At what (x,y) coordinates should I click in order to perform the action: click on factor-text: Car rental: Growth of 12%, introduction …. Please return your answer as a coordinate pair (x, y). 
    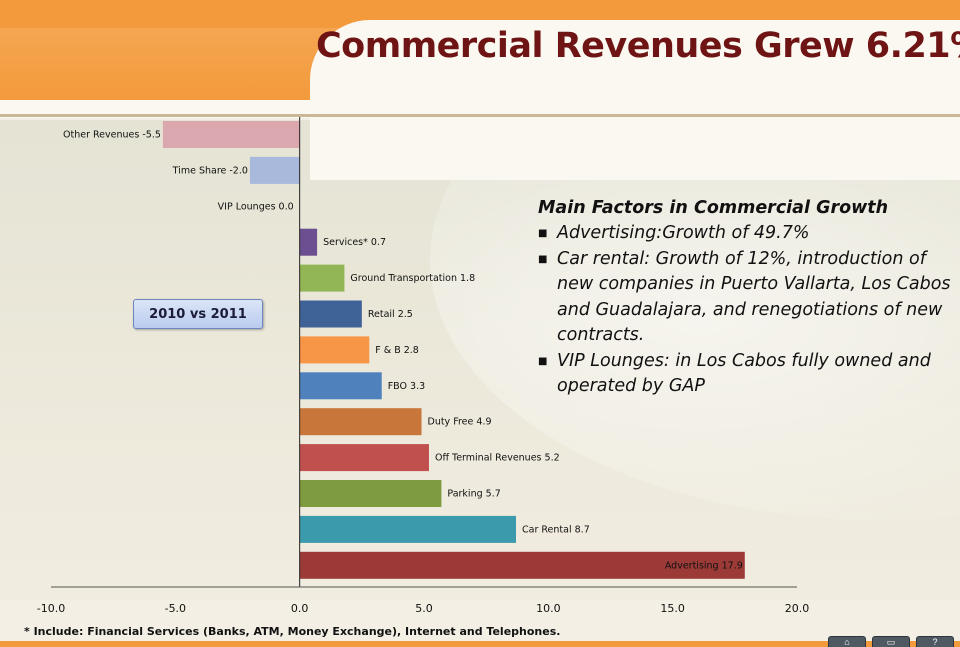
    Looking at the image, I should click on (754, 297).